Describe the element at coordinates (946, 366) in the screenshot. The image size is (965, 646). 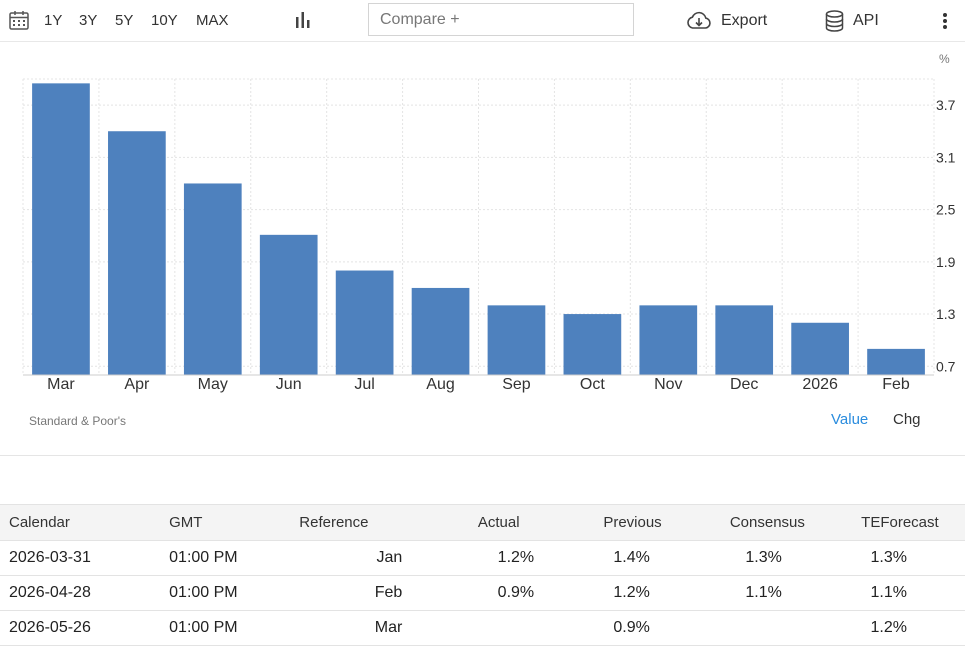
I see `y-tick-label: 0.7` at that location.